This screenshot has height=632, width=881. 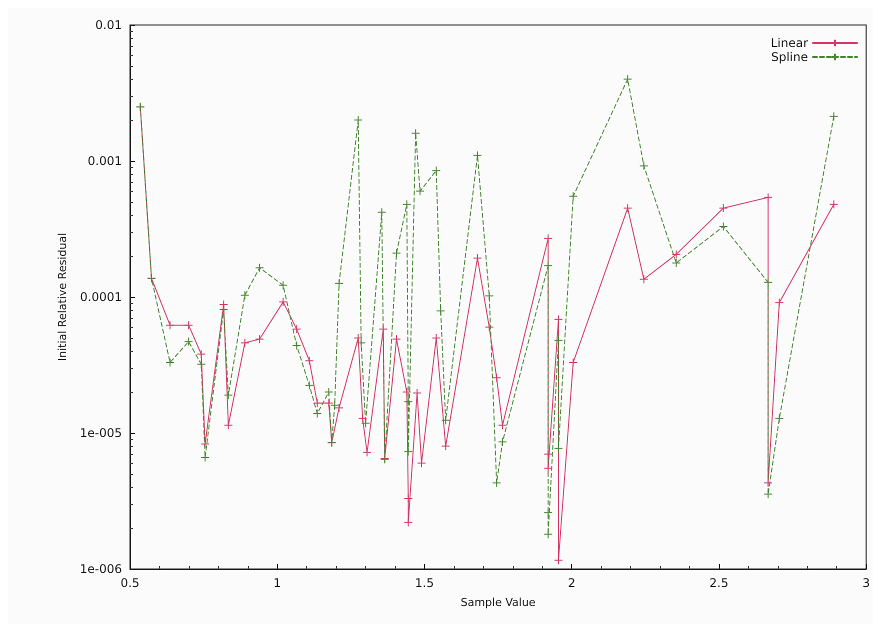 What do you see at coordinates (62, 297) in the screenshot?
I see `y-axis-title: Initial Relative Residual` at bounding box center [62, 297].